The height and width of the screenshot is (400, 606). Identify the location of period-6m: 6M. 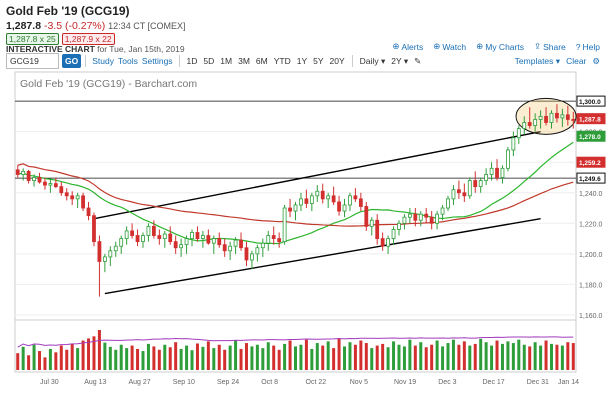
(261, 61).